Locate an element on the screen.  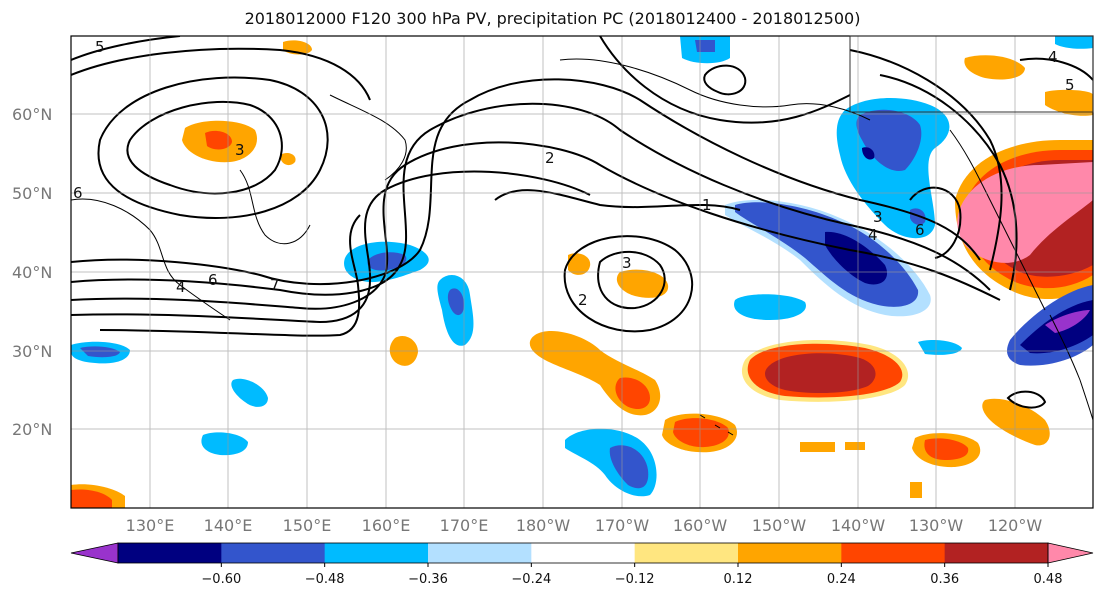
lat-label: 60°N is located at coordinates (32, 114).